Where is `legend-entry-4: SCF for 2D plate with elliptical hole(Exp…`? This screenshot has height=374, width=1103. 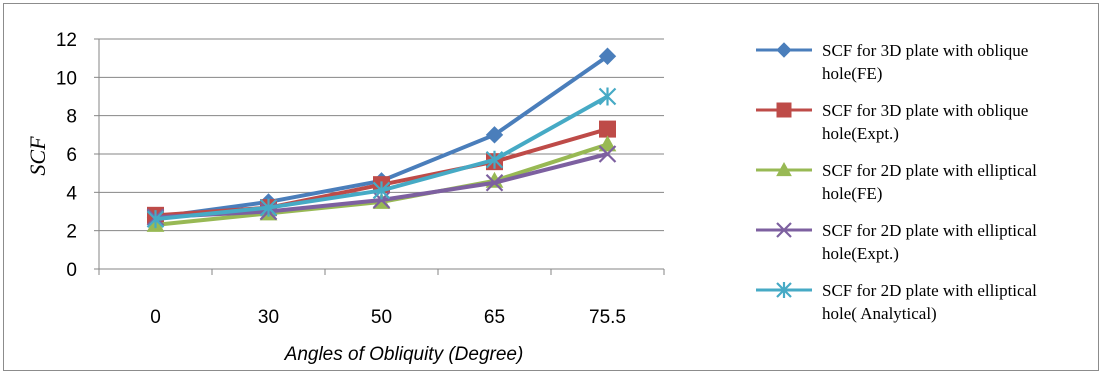 legend-entry-4: SCF for 2D plate with elliptical hole(Exp… is located at coordinates (896, 242).